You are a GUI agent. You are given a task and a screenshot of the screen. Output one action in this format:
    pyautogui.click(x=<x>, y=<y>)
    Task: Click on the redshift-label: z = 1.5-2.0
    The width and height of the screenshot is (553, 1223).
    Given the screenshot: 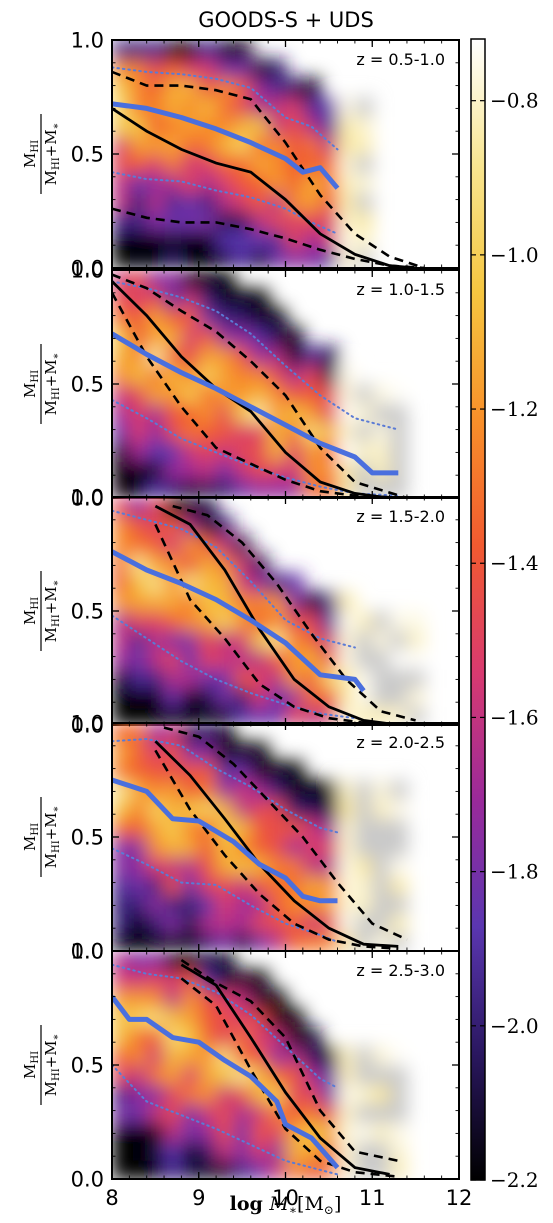 What is the action you would take?
    pyautogui.click(x=400, y=516)
    